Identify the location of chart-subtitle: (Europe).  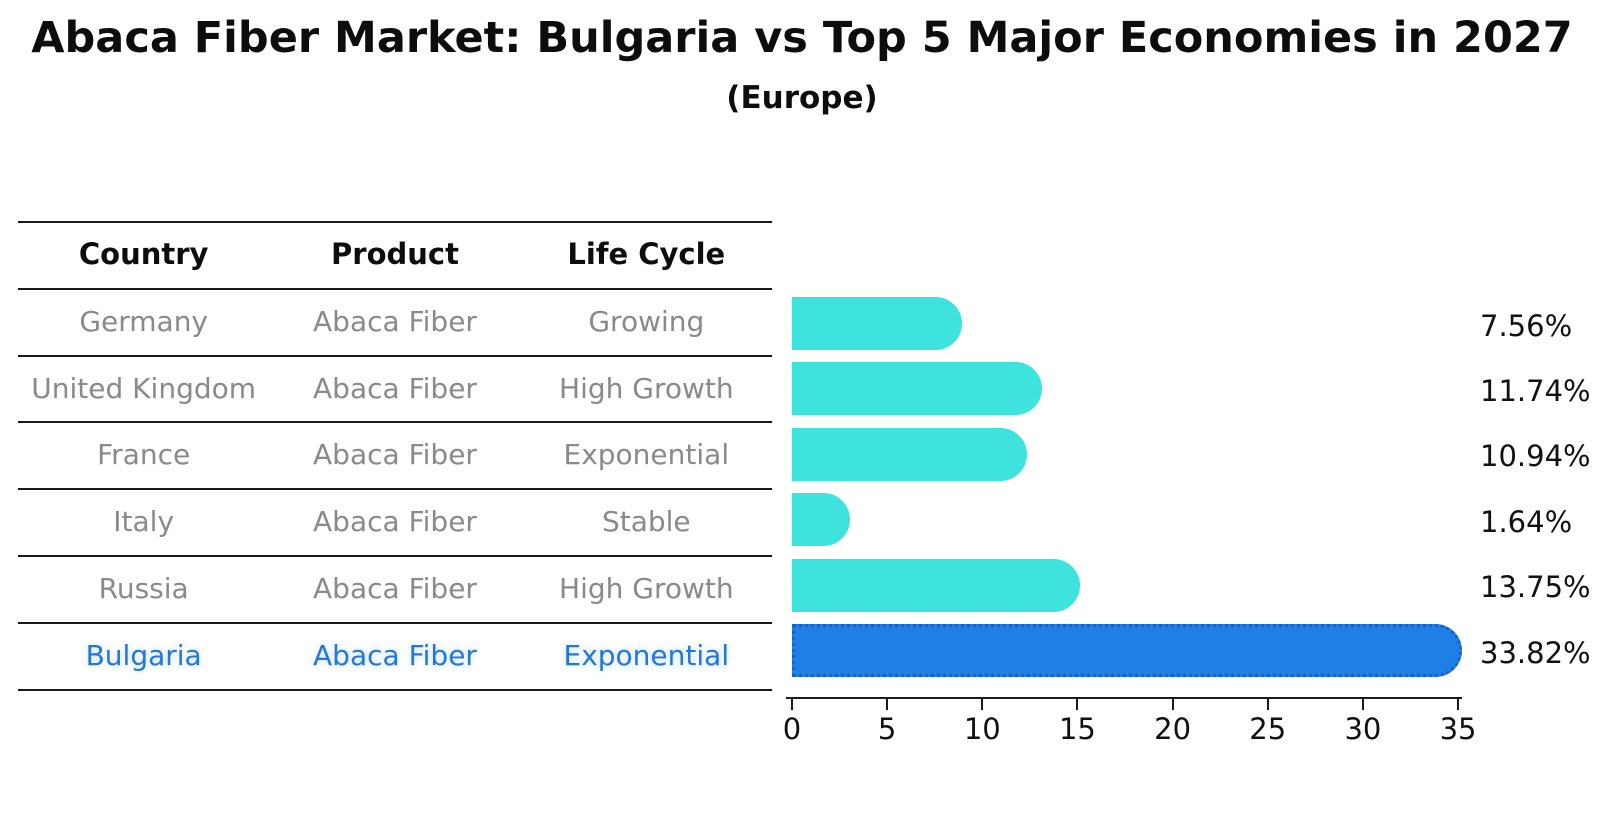
(802, 98).